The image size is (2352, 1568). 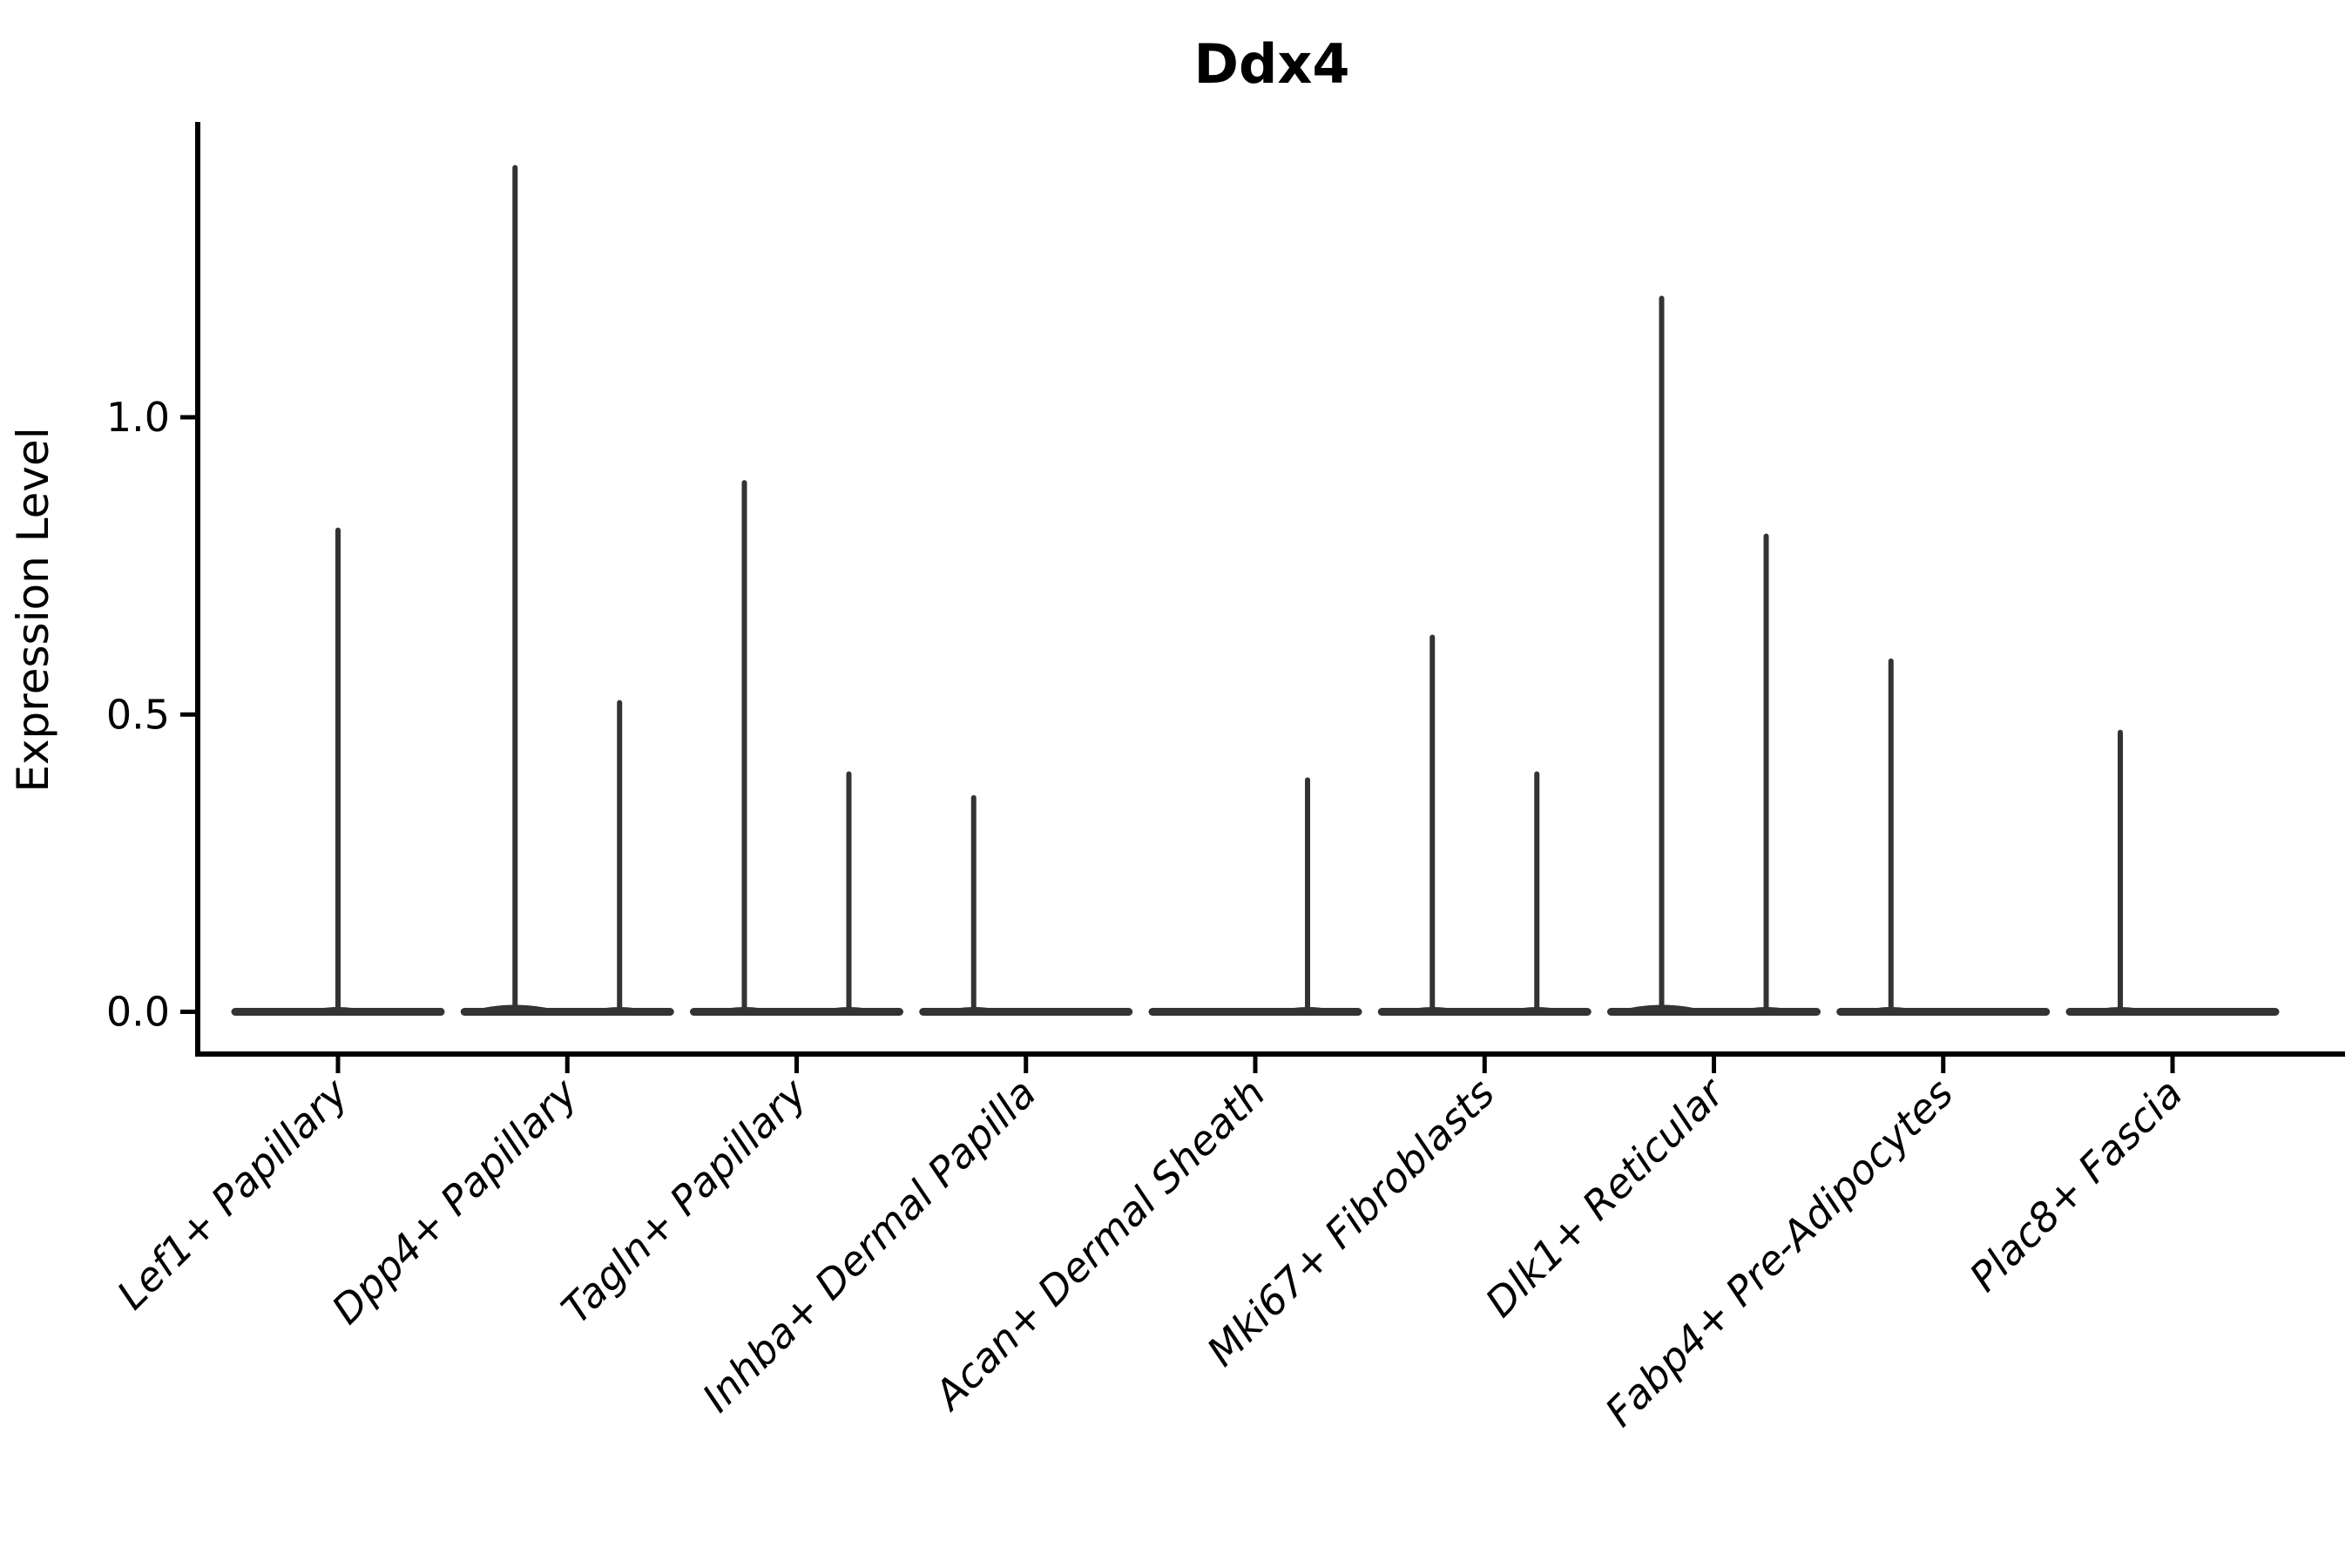 What do you see at coordinates (454, 1201) in the screenshot?
I see `x-tick-label: Dpp4+ Papillary` at bounding box center [454, 1201].